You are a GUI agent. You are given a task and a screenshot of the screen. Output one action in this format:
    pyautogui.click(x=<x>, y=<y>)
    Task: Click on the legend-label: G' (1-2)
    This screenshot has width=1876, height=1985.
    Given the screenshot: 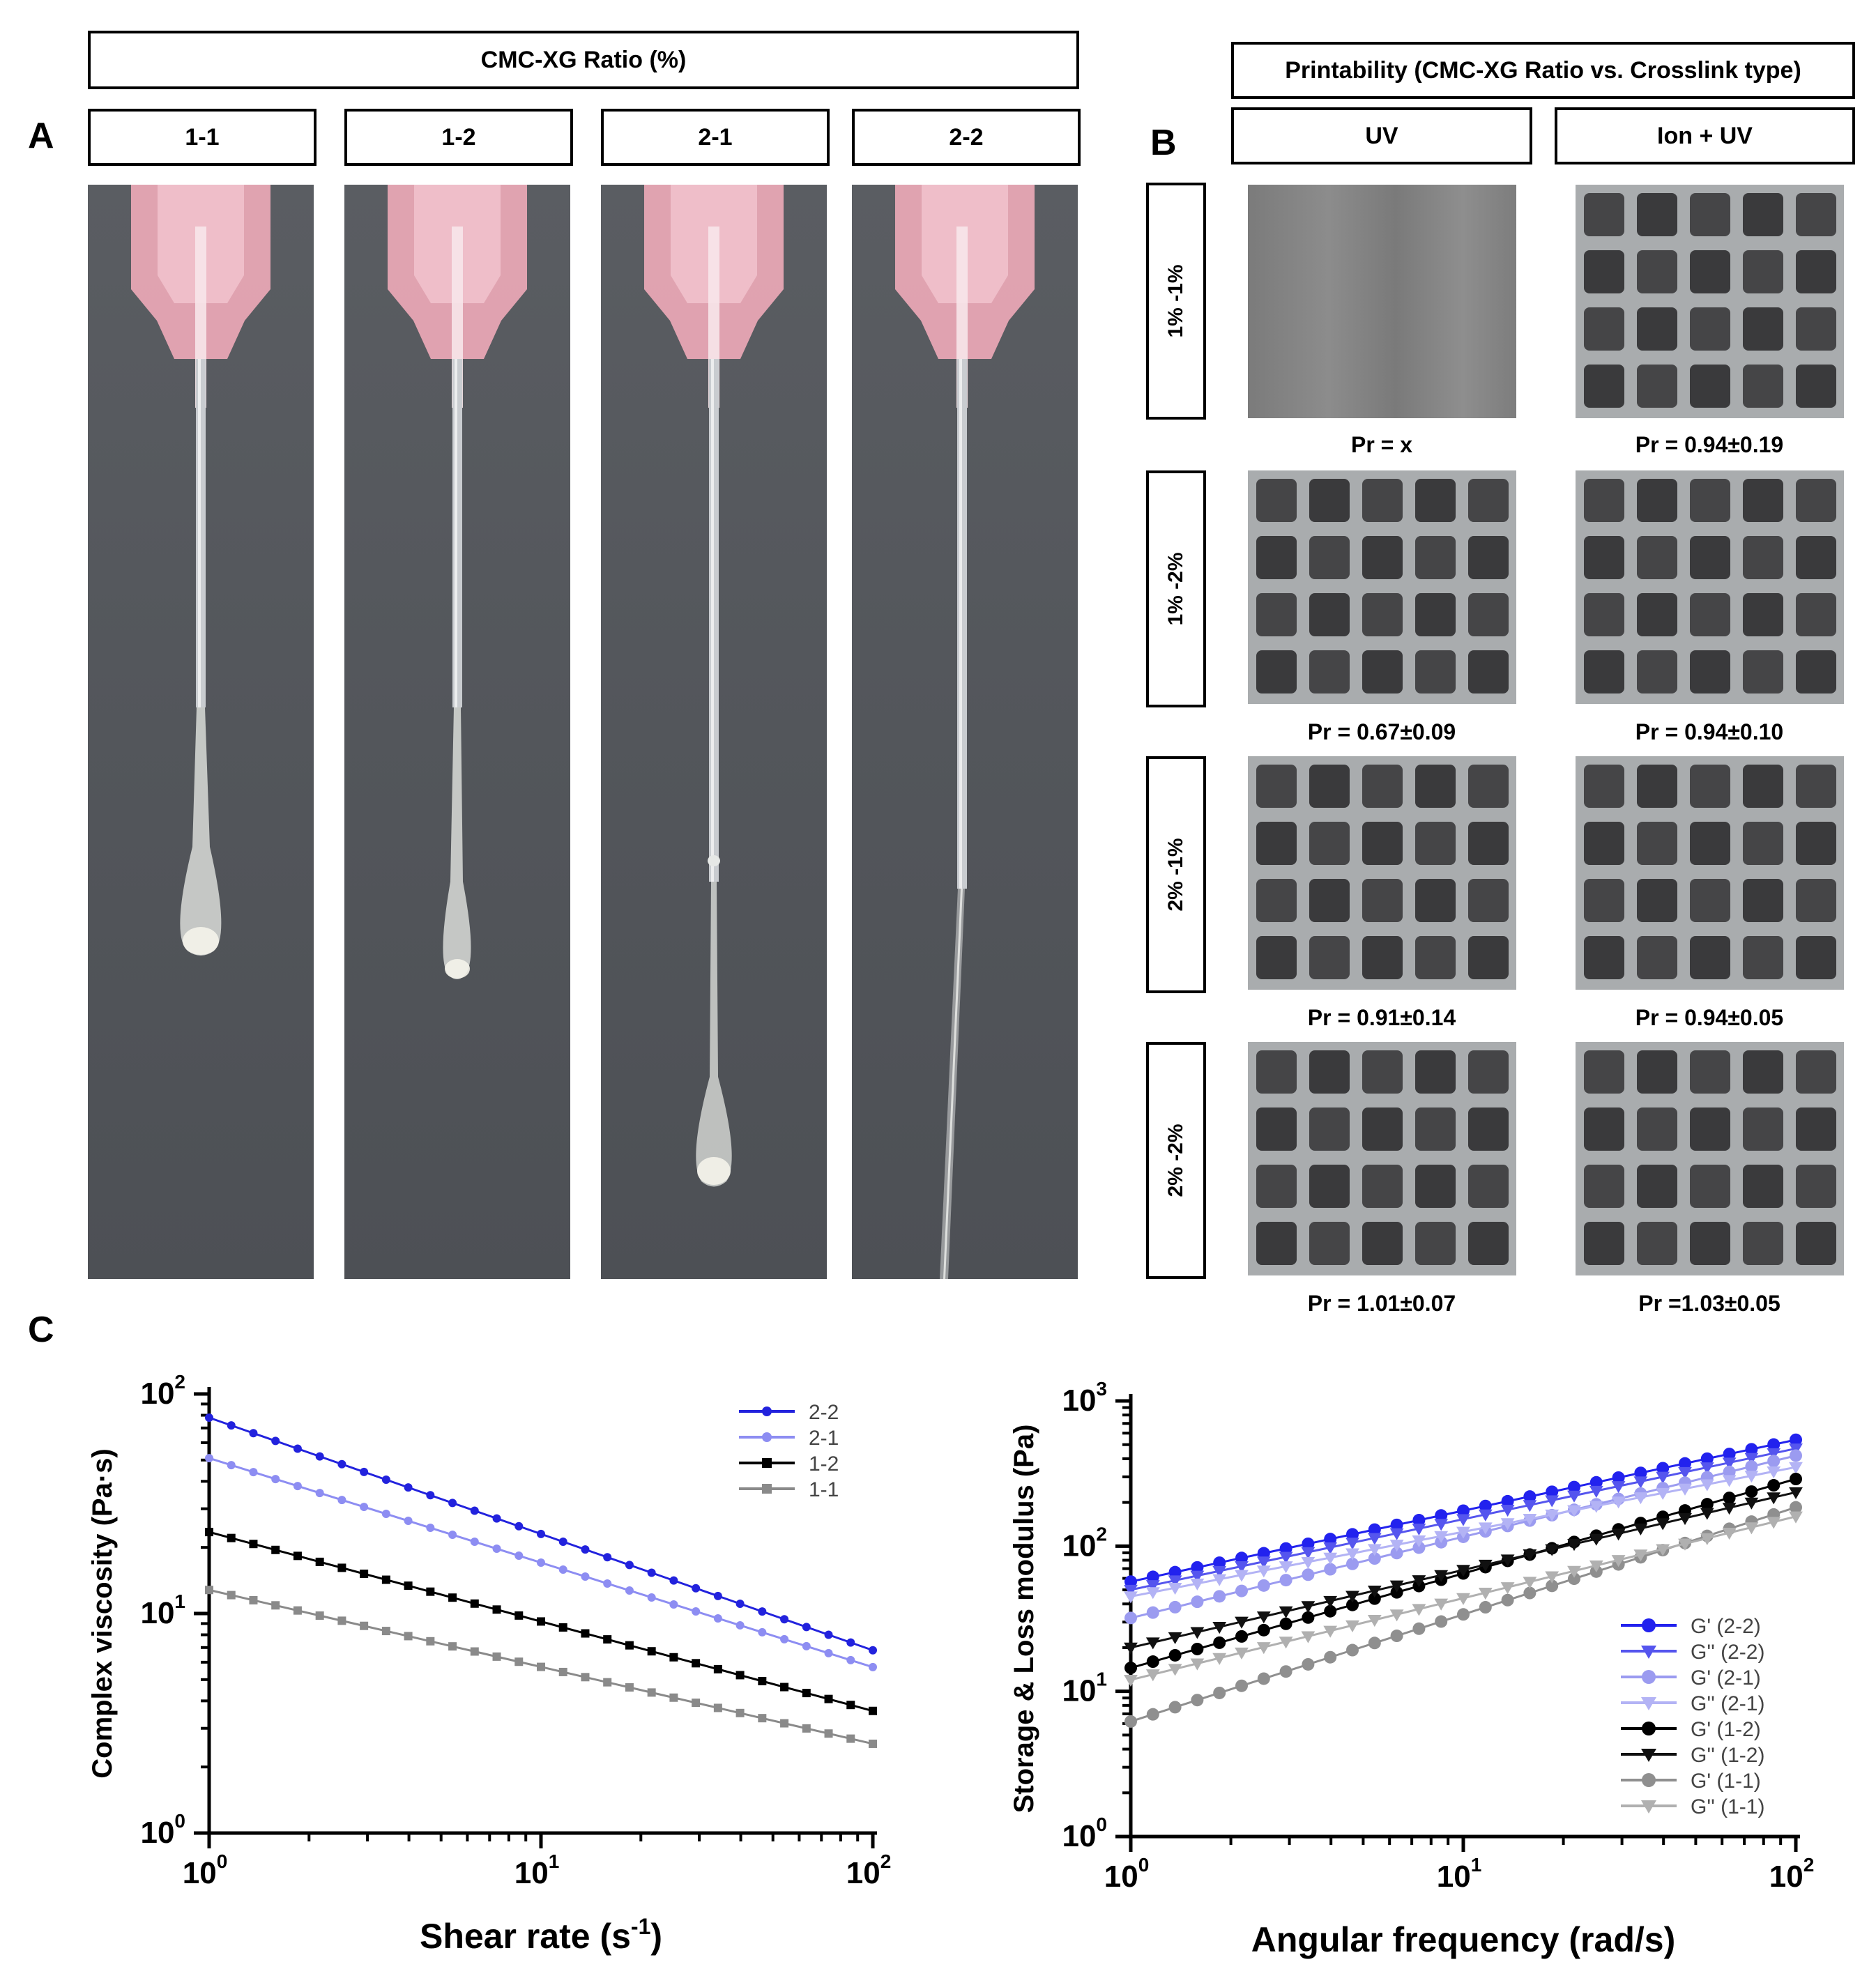 What is the action you would take?
    pyautogui.click(x=1726, y=1729)
    